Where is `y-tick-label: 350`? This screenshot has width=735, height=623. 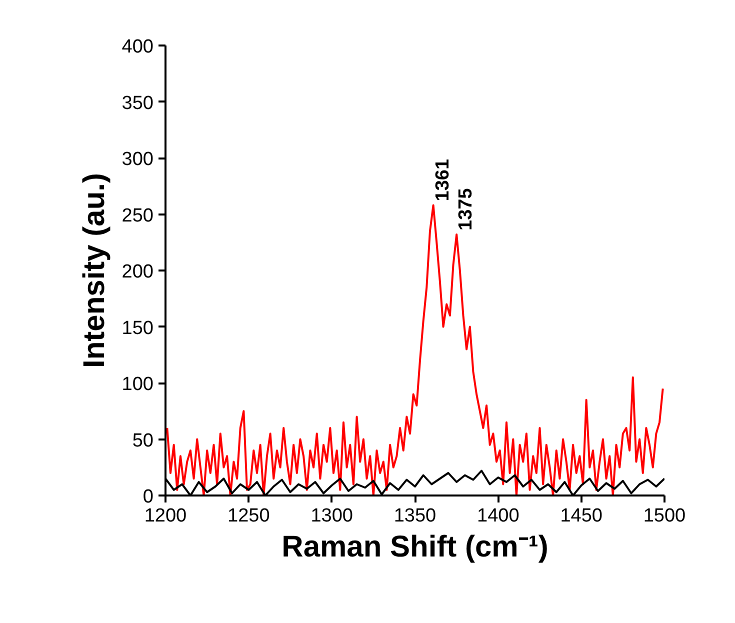 y-tick-label: 350 is located at coordinates (138, 103).